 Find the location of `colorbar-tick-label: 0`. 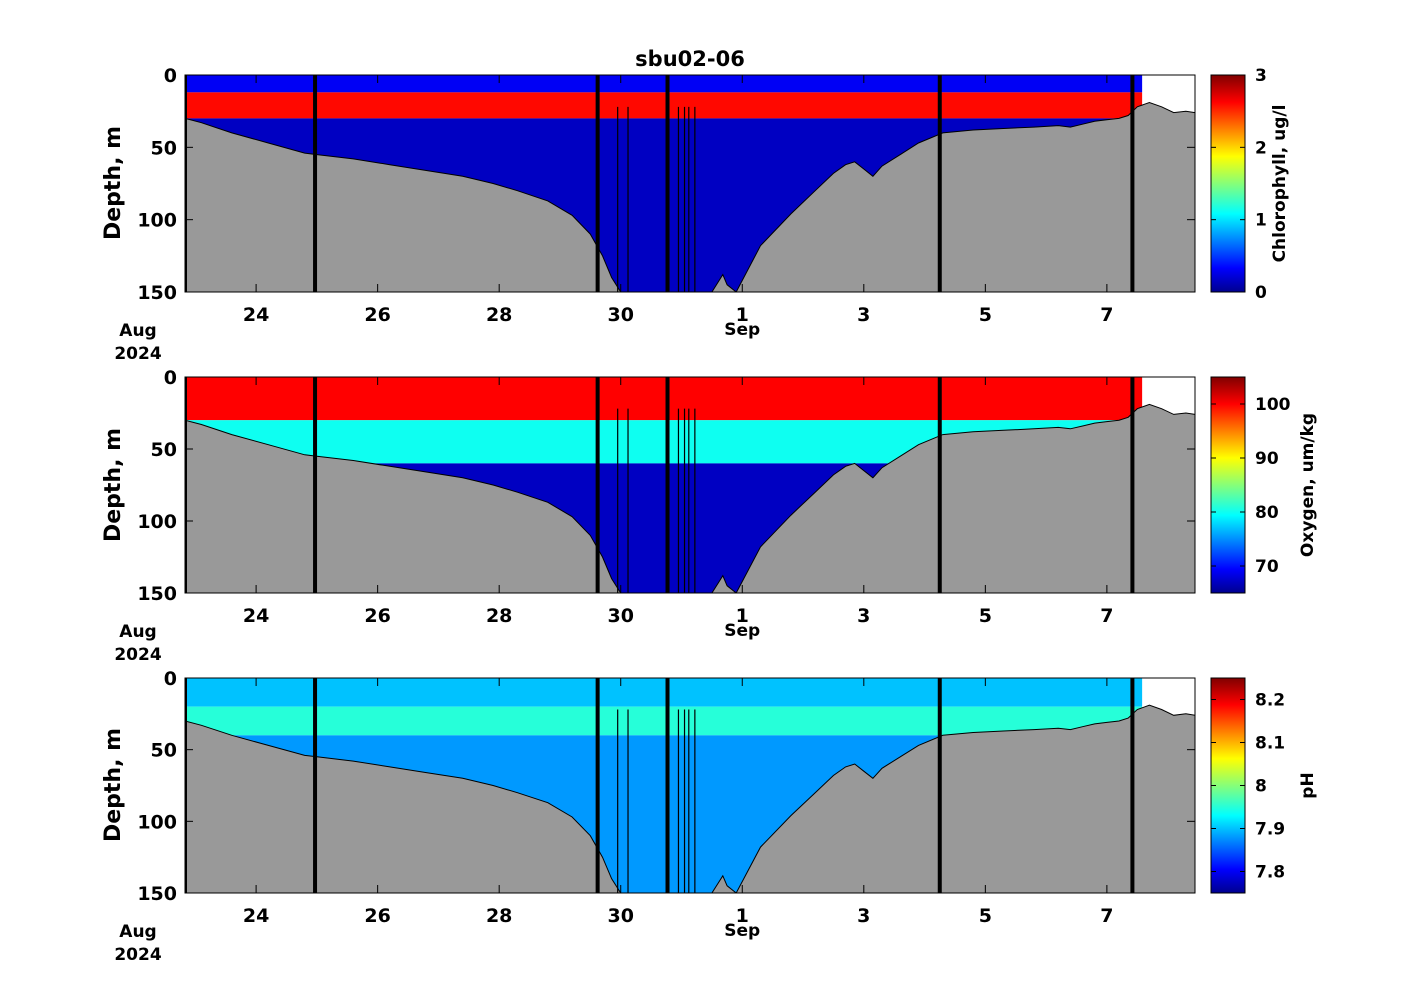

colorbar-tick-label: 0 is located at coordinates (1261, 293).